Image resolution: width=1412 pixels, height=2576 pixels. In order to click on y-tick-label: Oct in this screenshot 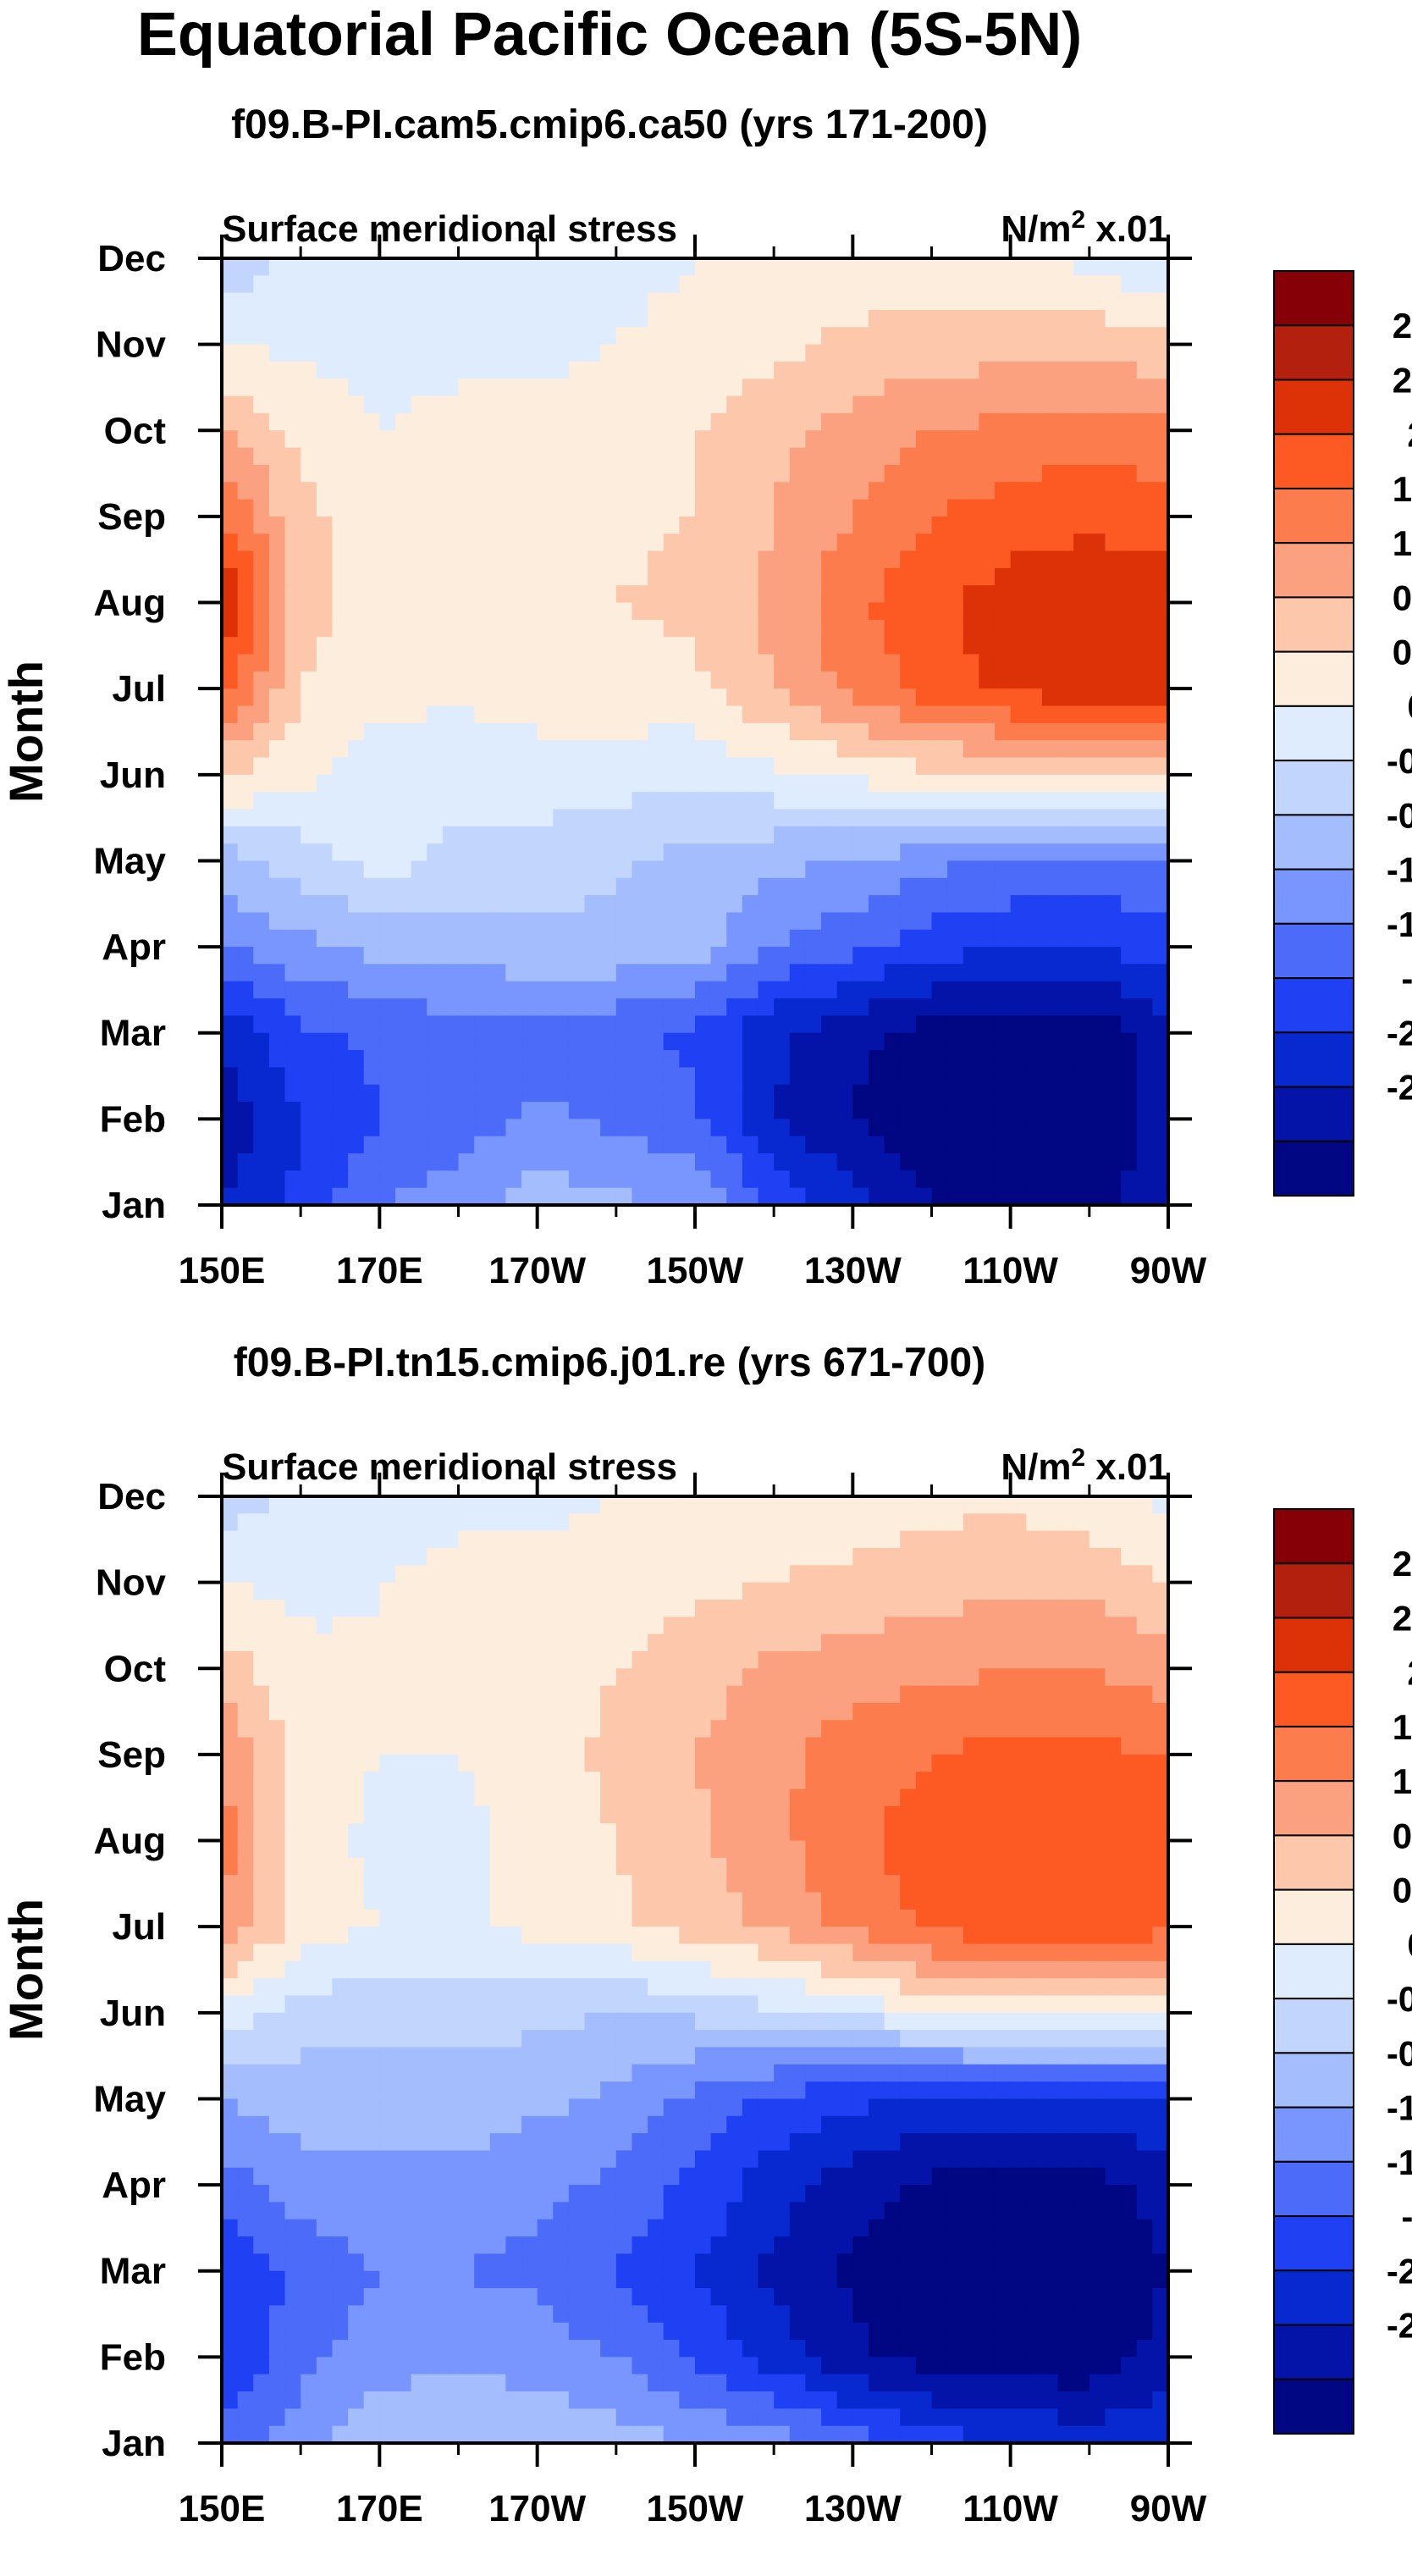, I will do `click(135, 431)`.